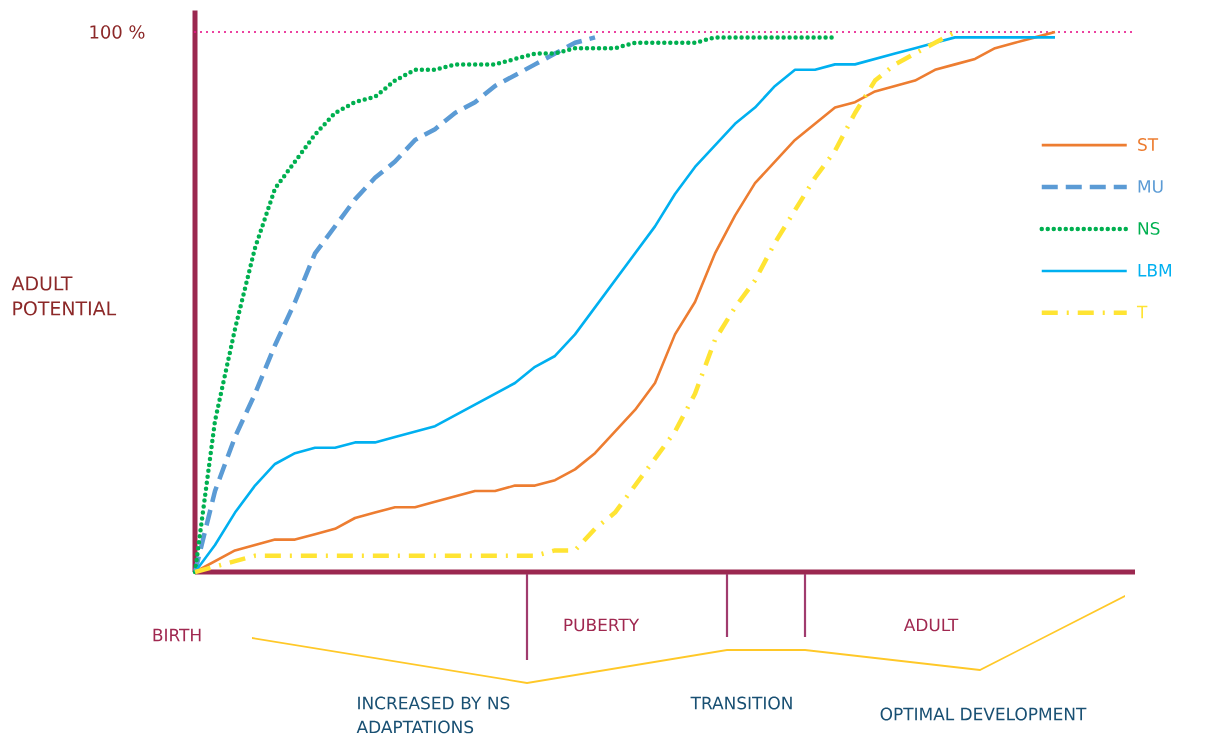 This screenshot has height=737, width=1218. I want to click on text: MU, so click(1150, 186).